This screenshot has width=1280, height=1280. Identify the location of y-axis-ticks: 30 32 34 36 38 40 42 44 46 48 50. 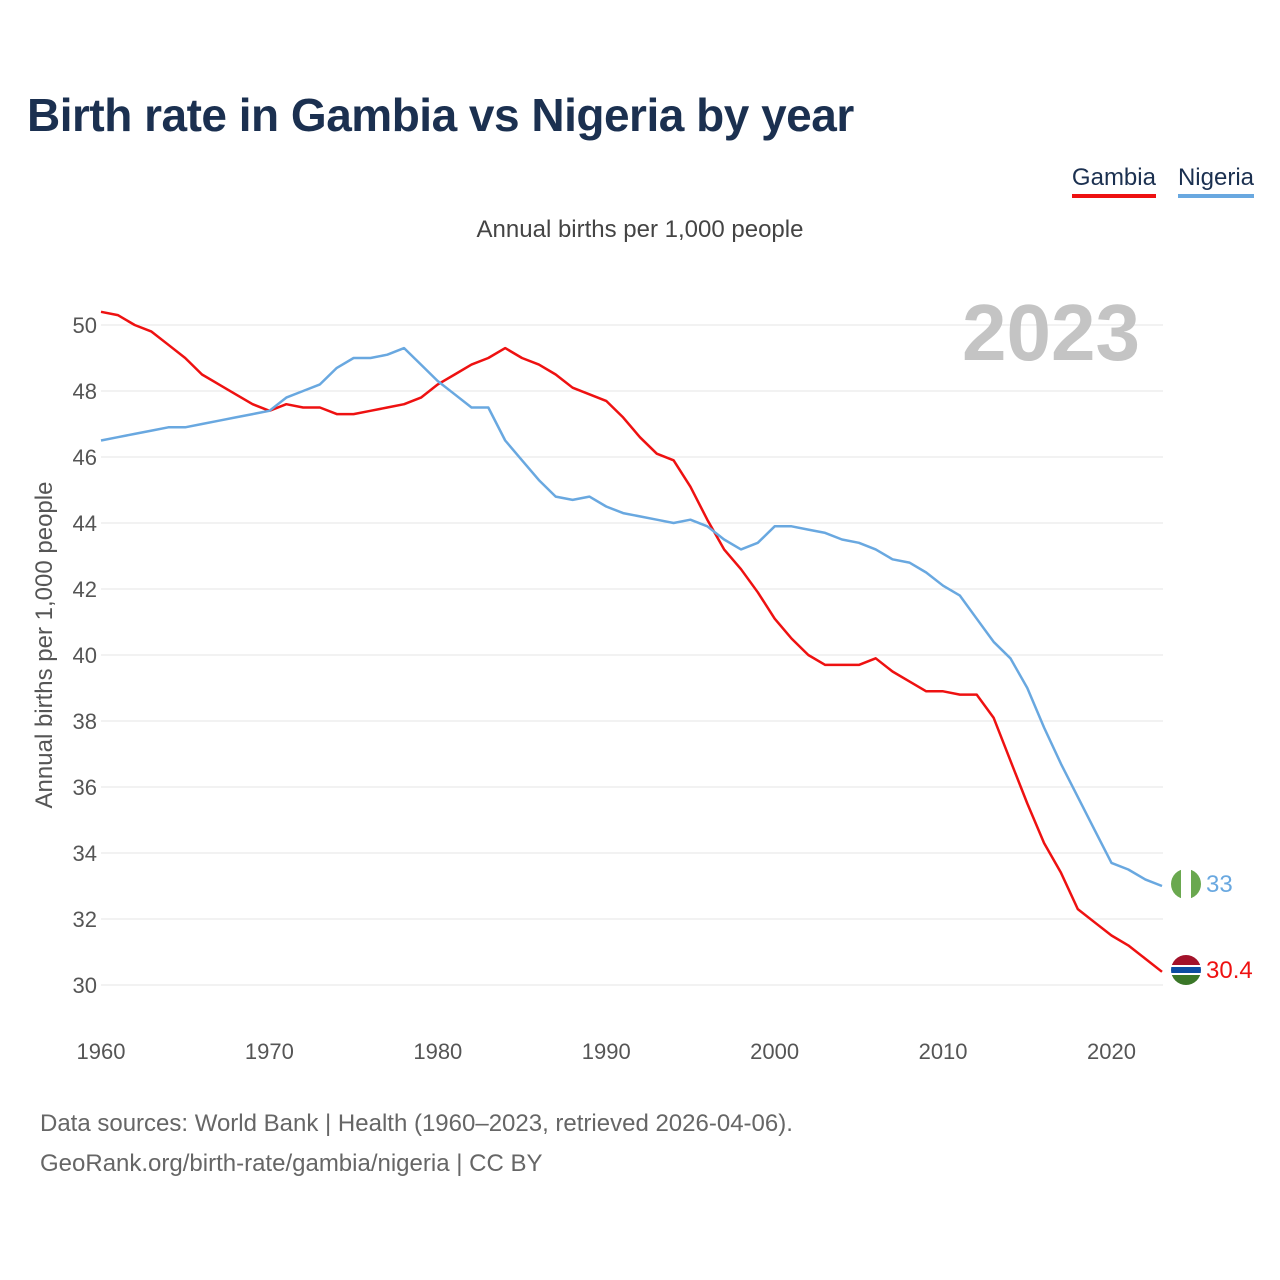
(85, 655).